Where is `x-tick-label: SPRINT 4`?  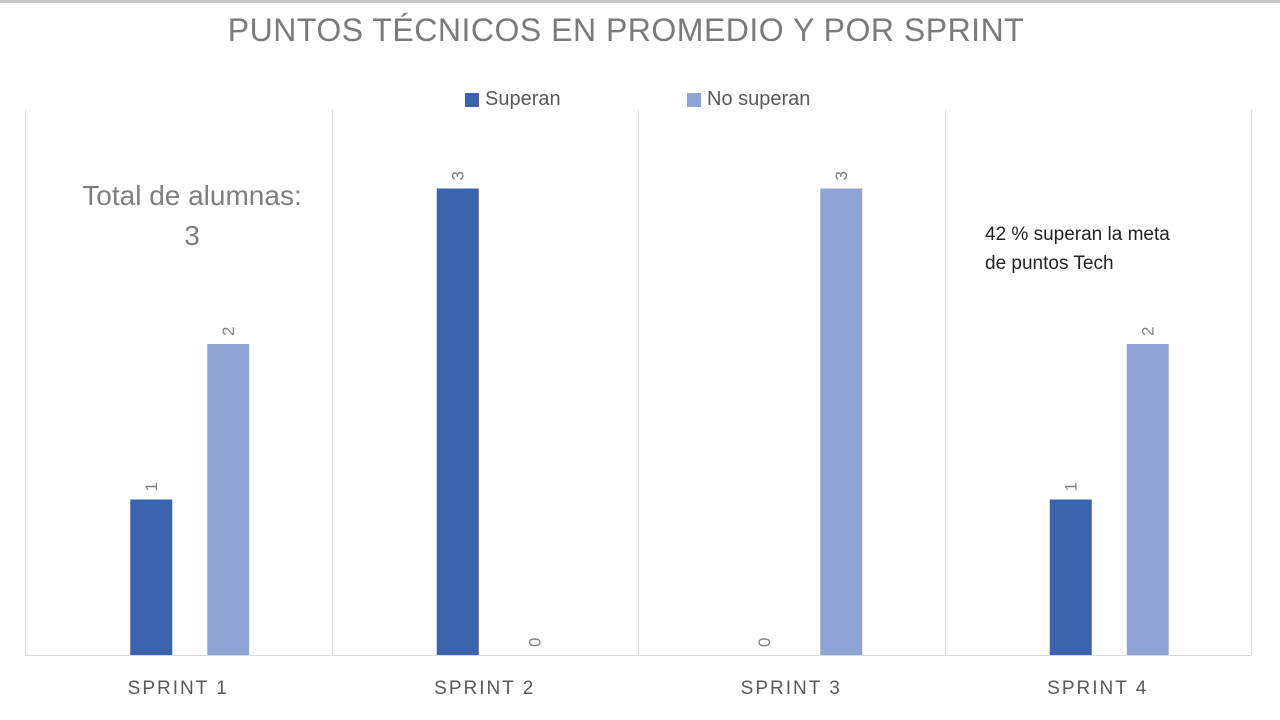 x-tick-label: SPRINT 4 is located at coordinates (1097, 688).